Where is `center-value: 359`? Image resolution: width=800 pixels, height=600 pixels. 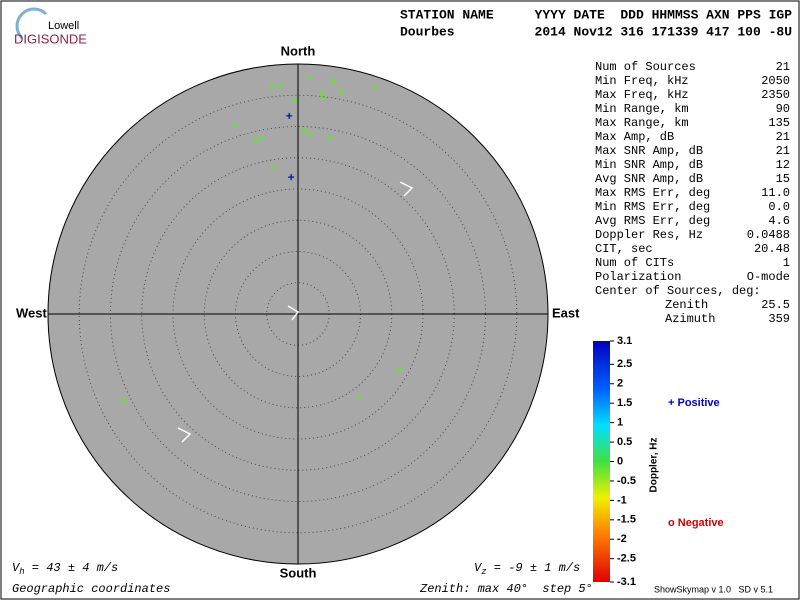
center-value: 359 is located at coordinates (779, 319).